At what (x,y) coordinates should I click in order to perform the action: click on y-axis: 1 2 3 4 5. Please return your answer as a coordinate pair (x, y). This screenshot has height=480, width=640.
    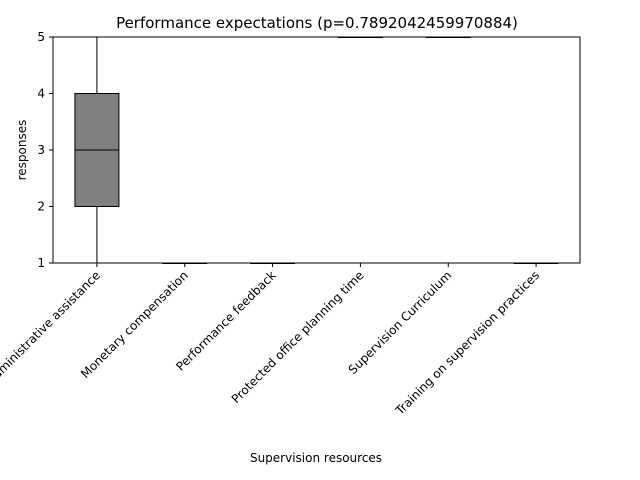
    Looking at the image, I should click on (45, 150).